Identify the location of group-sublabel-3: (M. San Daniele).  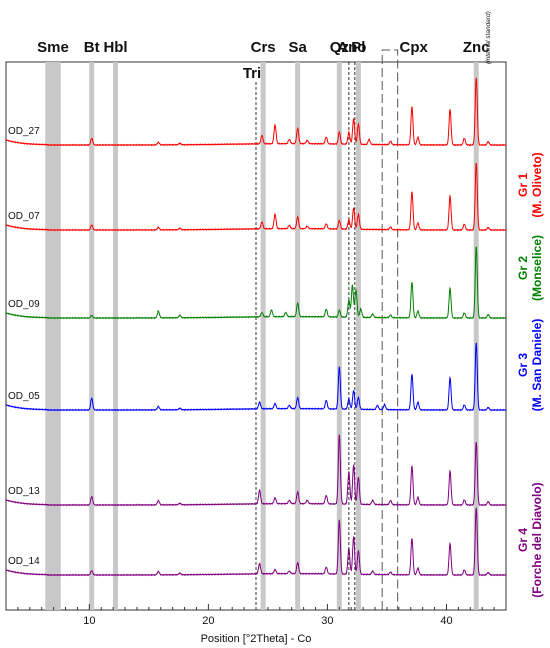
(537, 365).